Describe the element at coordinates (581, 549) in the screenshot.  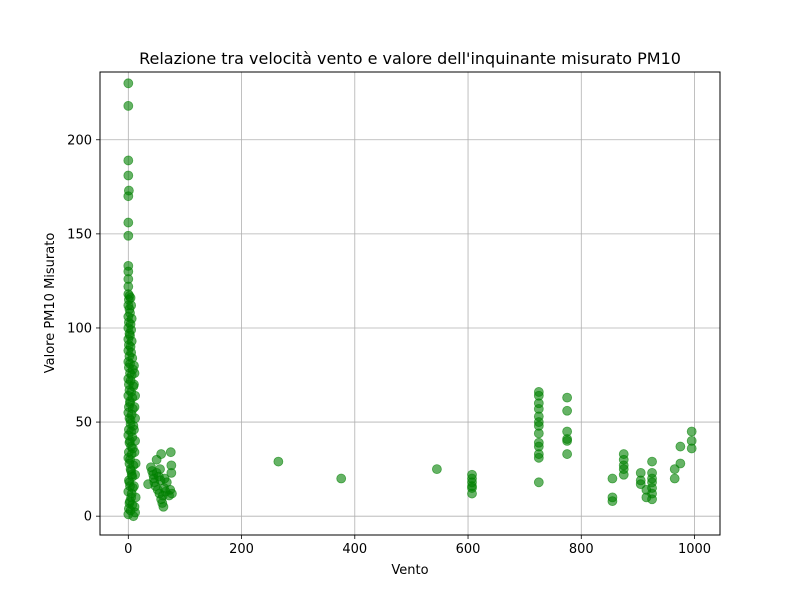
I see `x-tick-label: 800` at that location.